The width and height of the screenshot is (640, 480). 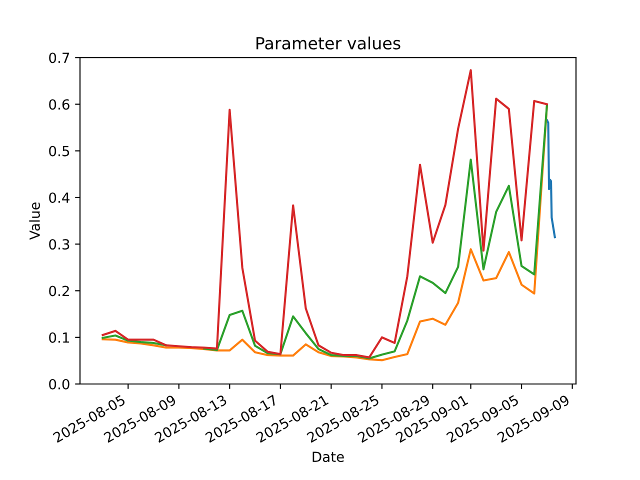 What do you see at coordinates (59, 151) in the screenshot?
I see `y-tick-label: 0.5` at bounding box center [59, 151].